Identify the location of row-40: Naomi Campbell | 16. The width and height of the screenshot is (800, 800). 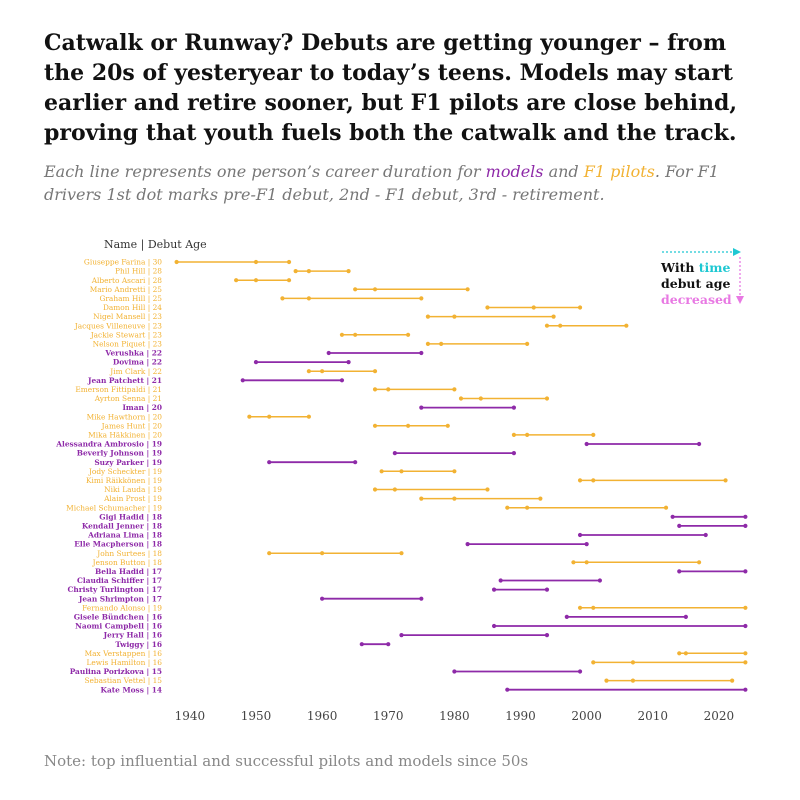
(411, 626).